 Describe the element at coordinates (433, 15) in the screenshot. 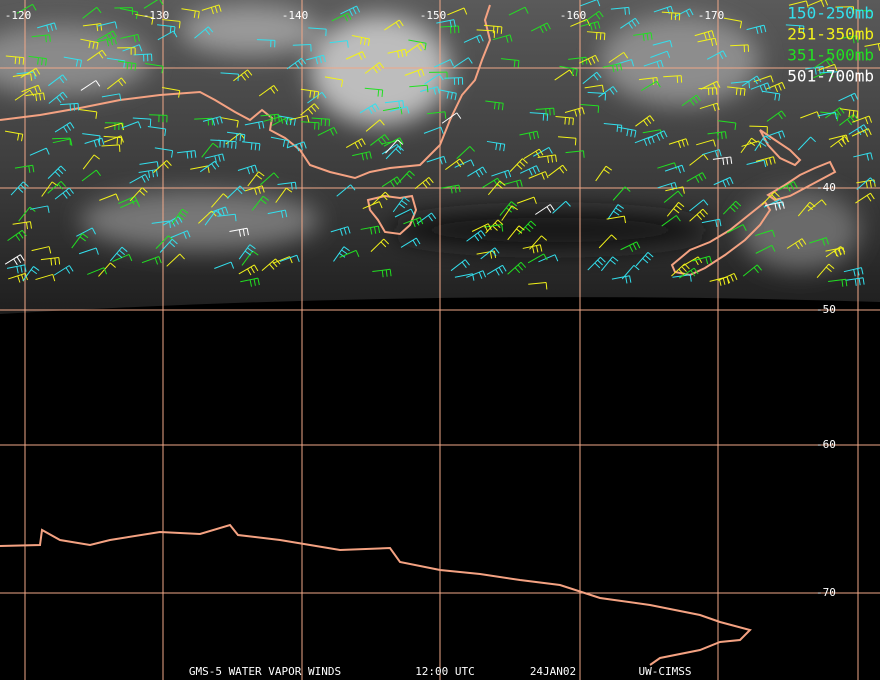

I see `longitude-label: -150` at that location.